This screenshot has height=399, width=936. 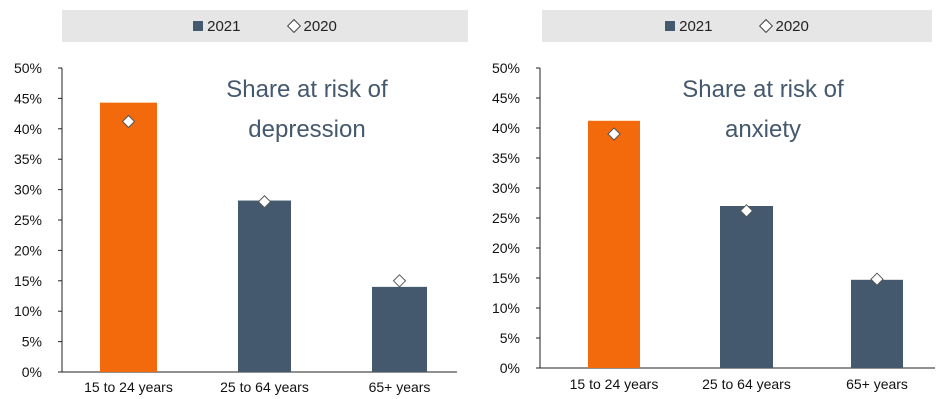 I want to click on chart-title-line: anxiety, so click(x=763, y=129).